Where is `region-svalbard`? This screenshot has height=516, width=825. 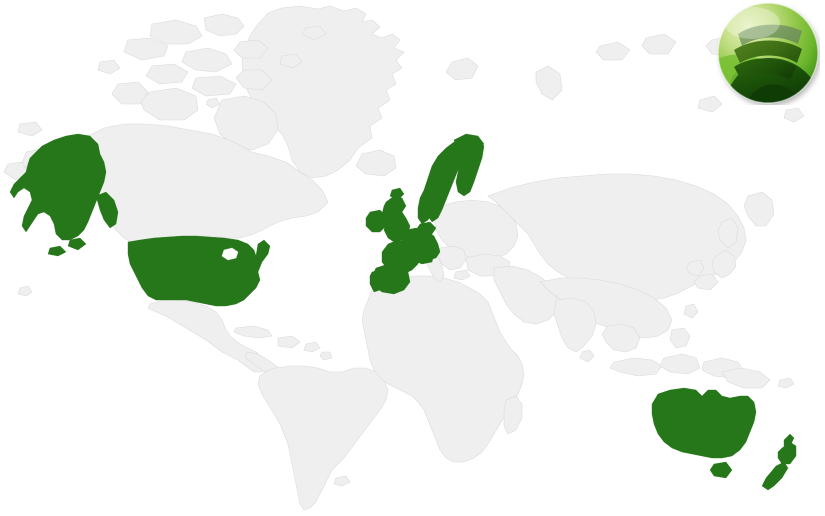
region-svalbard is located at coordinates (462, 69).